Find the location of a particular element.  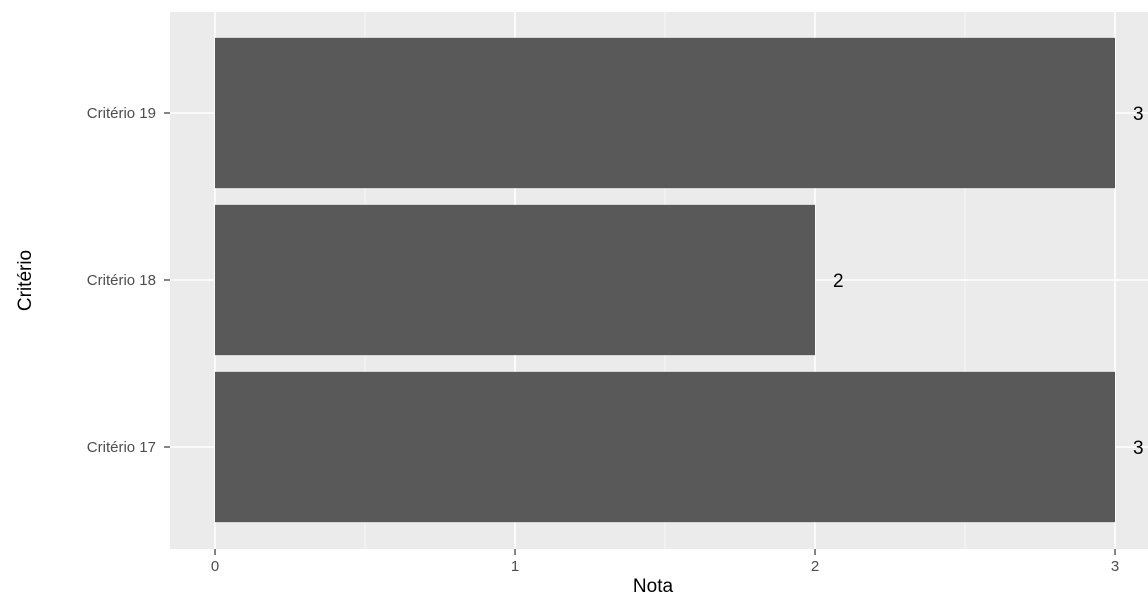

y-axis-title: Critério is located at coordinates (25, 280).